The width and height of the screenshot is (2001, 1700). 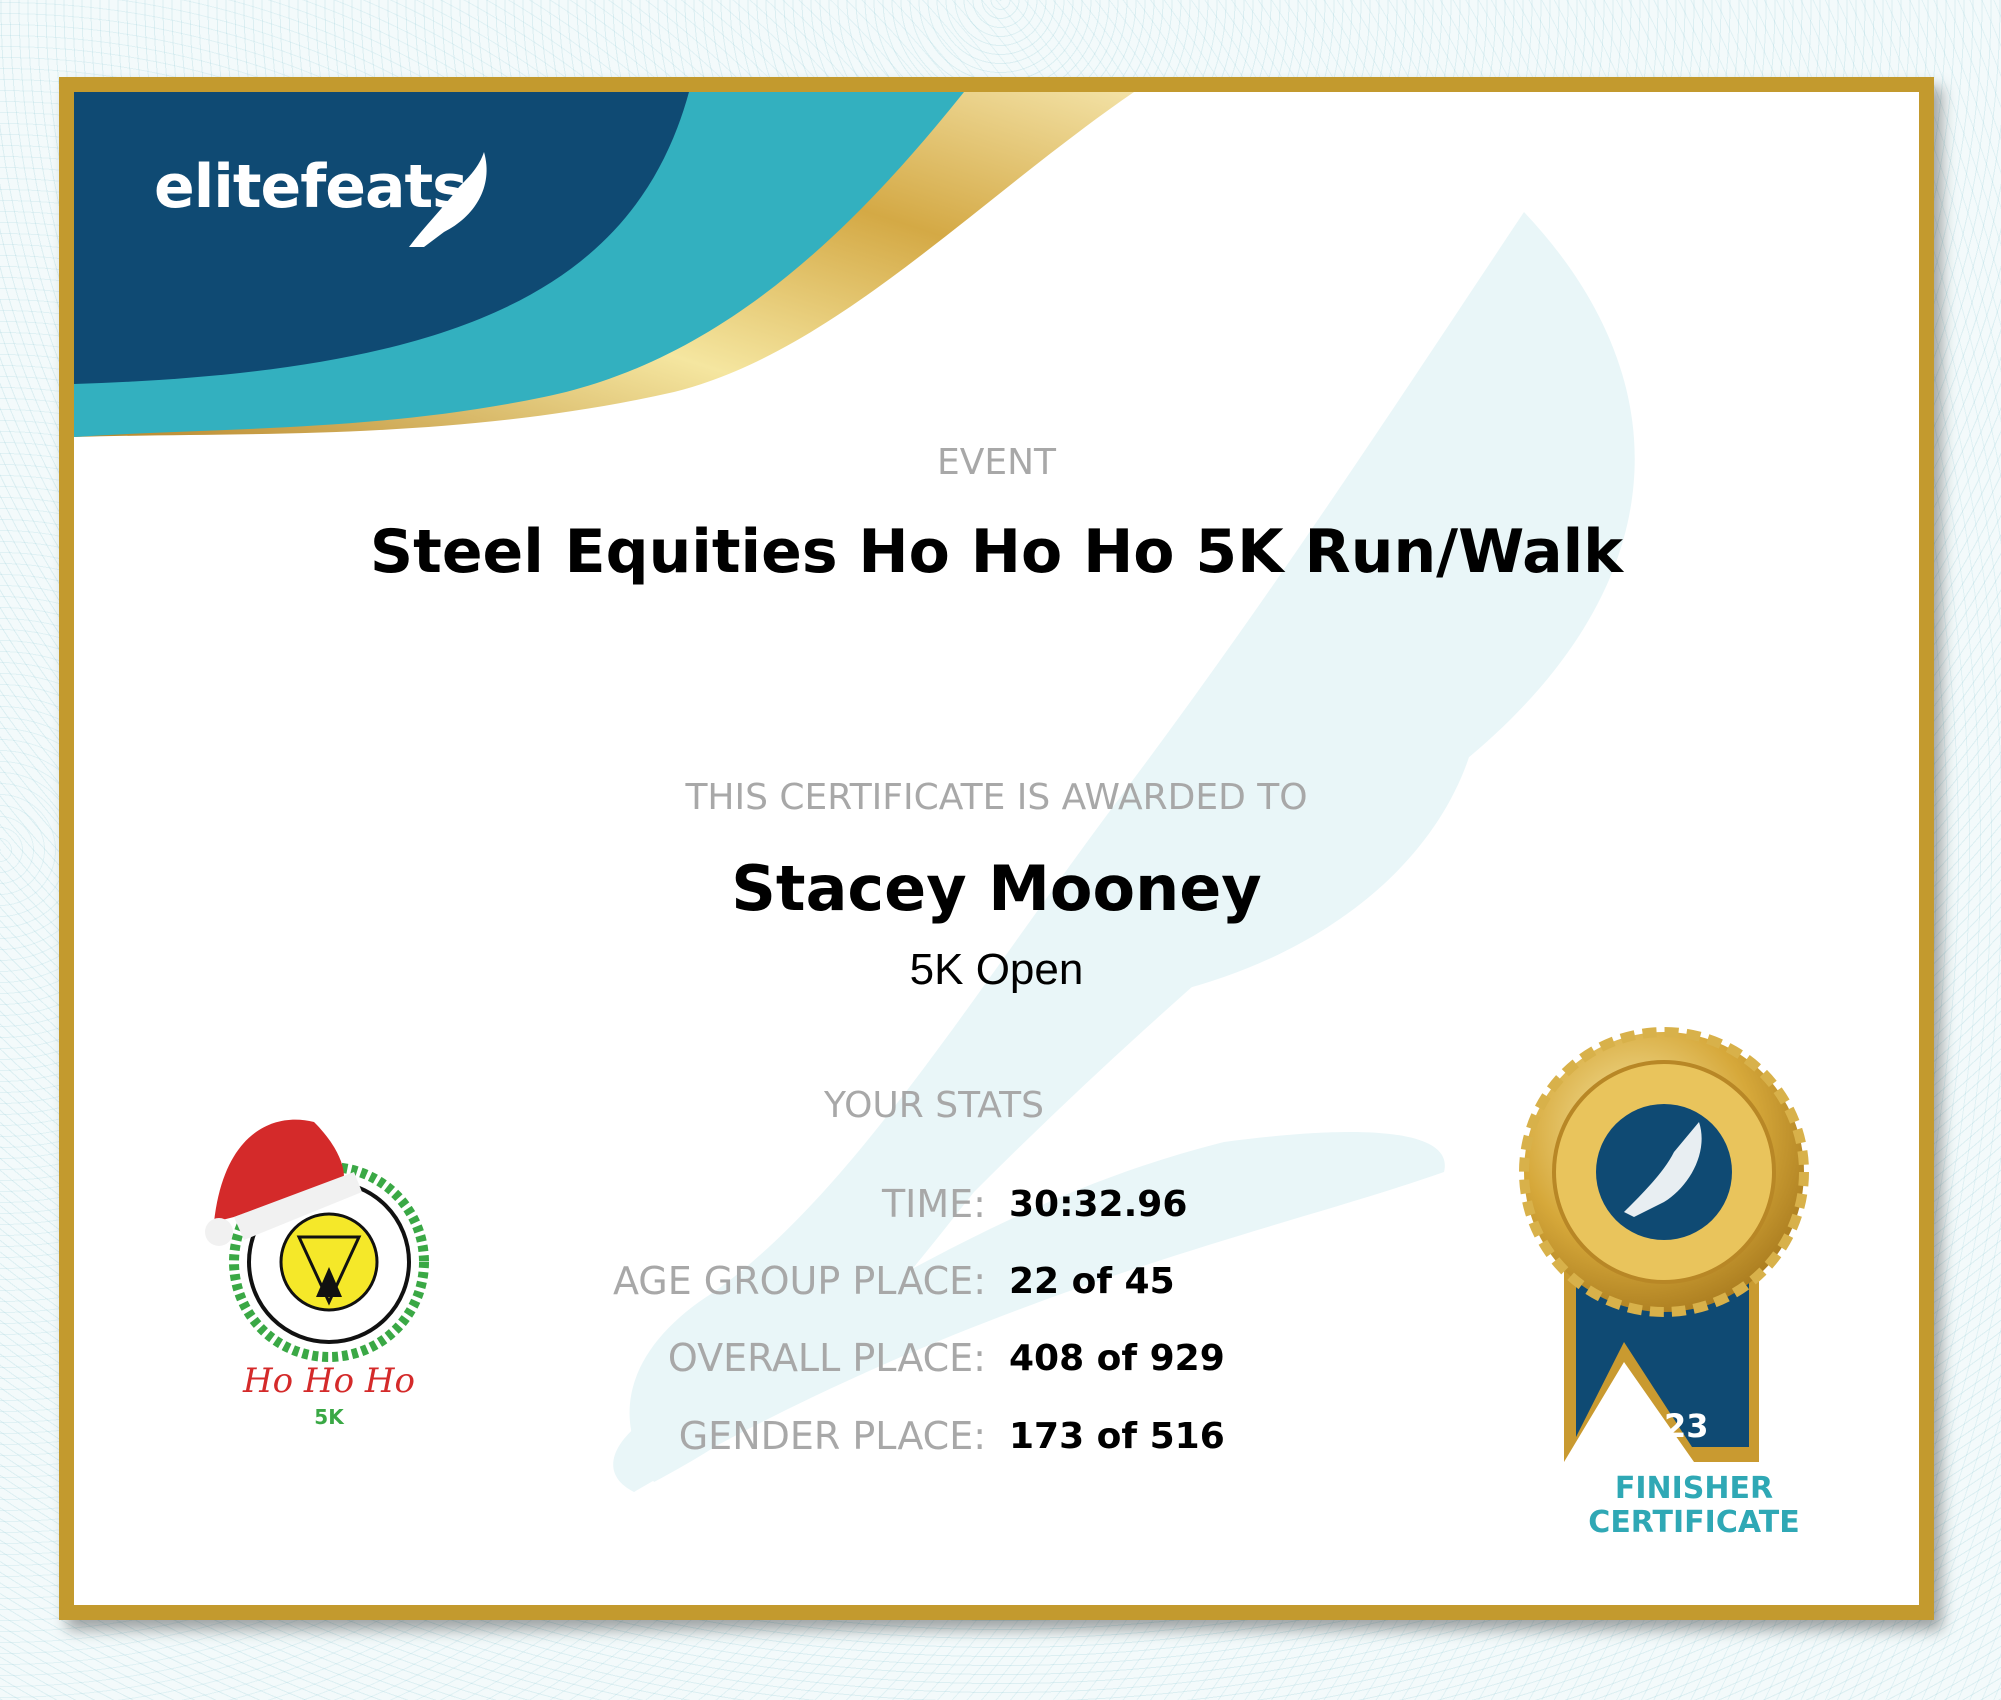 I want to click on stat-label: OVERALL PLACE:, so click(x=826, y=1358).